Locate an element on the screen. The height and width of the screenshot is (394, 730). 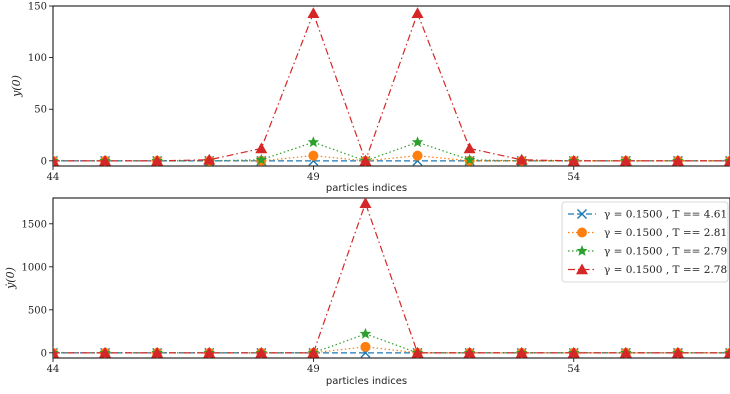
y-tick-label: 100 is located at coordinates (37, 58).